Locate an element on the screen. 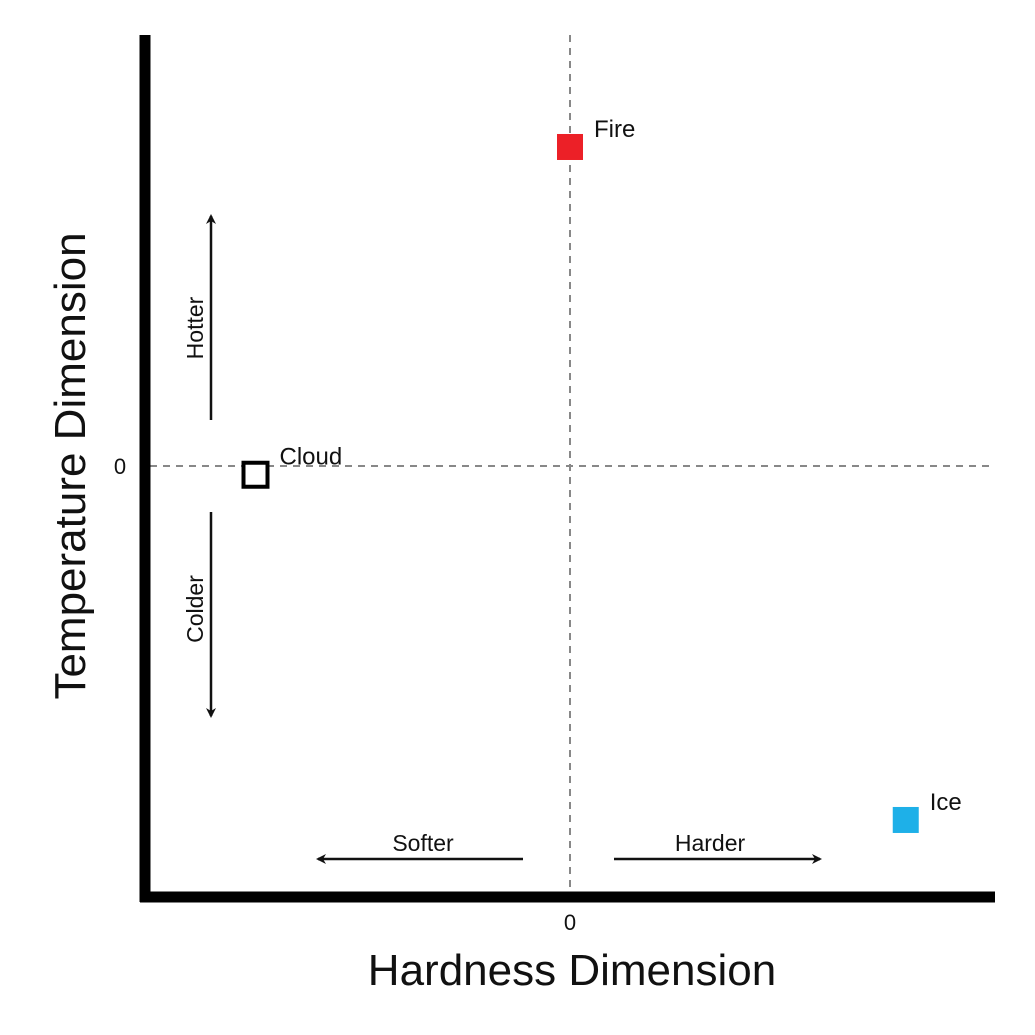 The image size is (1035, 1035). point-fire-label: Fire is located at coordinates (614, 129).